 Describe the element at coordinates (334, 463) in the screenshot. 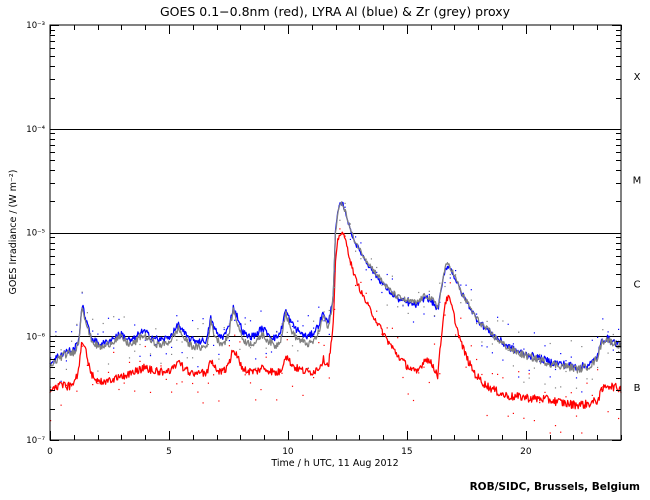

I see `x-axis-title: Time / h UTC, 11 Aug 2012` at that location.